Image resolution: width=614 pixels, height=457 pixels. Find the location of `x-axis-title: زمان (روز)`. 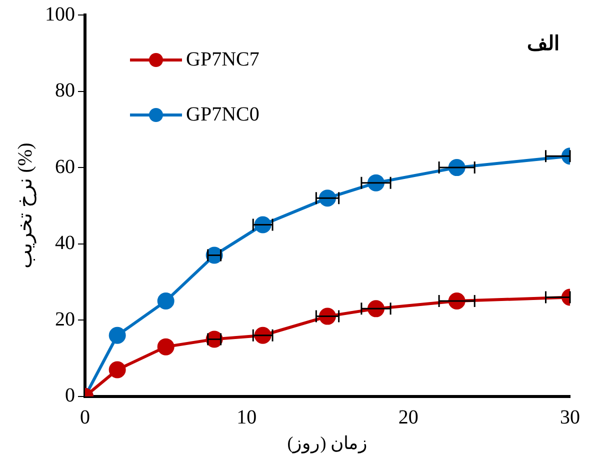

x-axis-title: زمان (روز) is located at coordinates (327, 443).